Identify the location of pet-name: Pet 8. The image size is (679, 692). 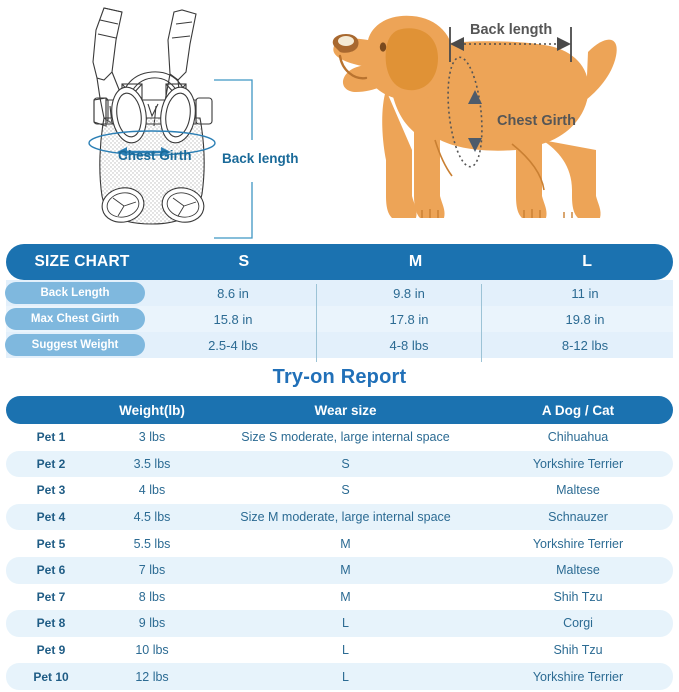
(51, 623).